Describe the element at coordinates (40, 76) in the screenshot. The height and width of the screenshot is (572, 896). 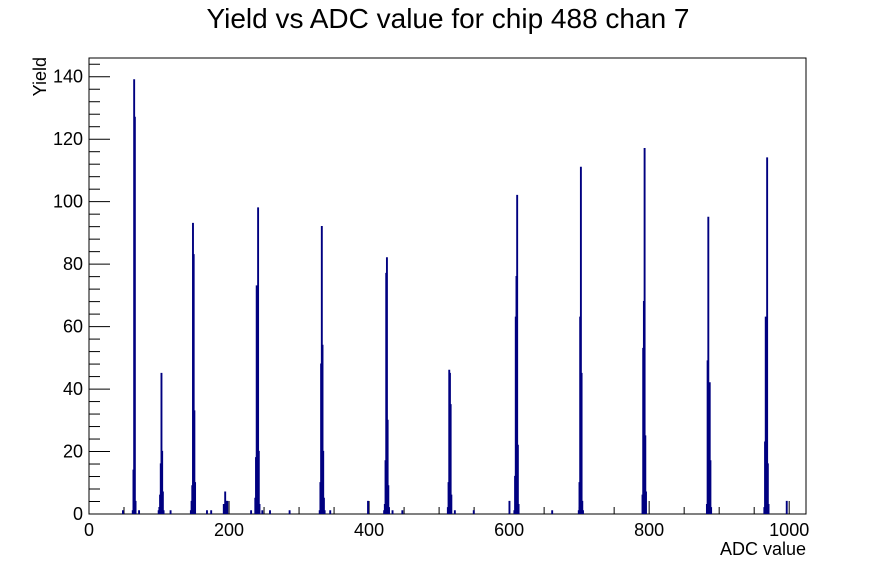
I see `y-axis-label: Yield` at that location.